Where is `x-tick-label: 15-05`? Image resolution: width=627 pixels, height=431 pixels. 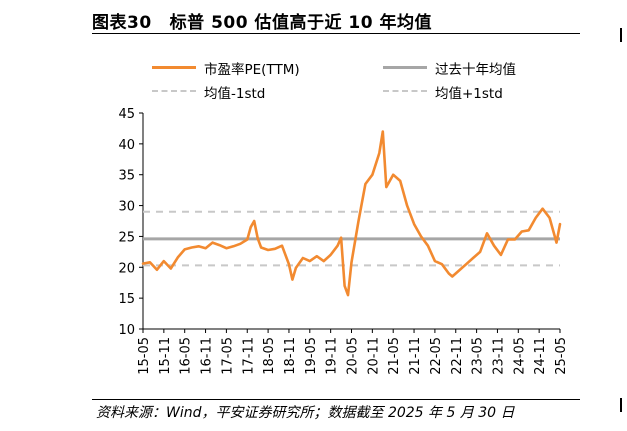 x-tick-label: 15-05 is located at coordinates (144, 356).